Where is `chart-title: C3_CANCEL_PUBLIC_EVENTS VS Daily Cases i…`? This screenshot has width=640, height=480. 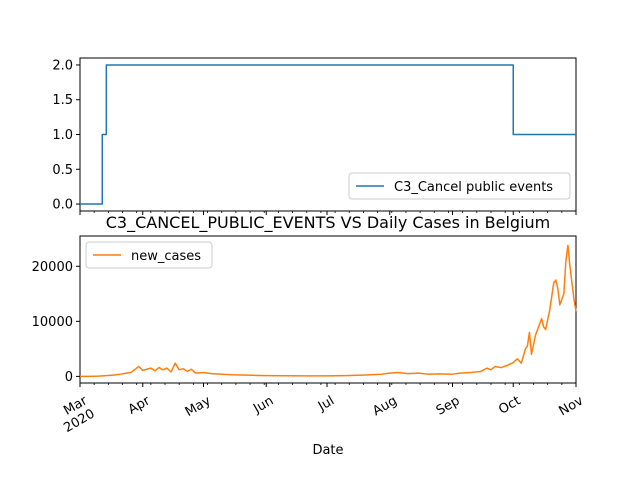
chart-title: C3_CANCEL_PUBLIC_EVENTS VS Daily Cases i… is located at coordinates (328, 223).